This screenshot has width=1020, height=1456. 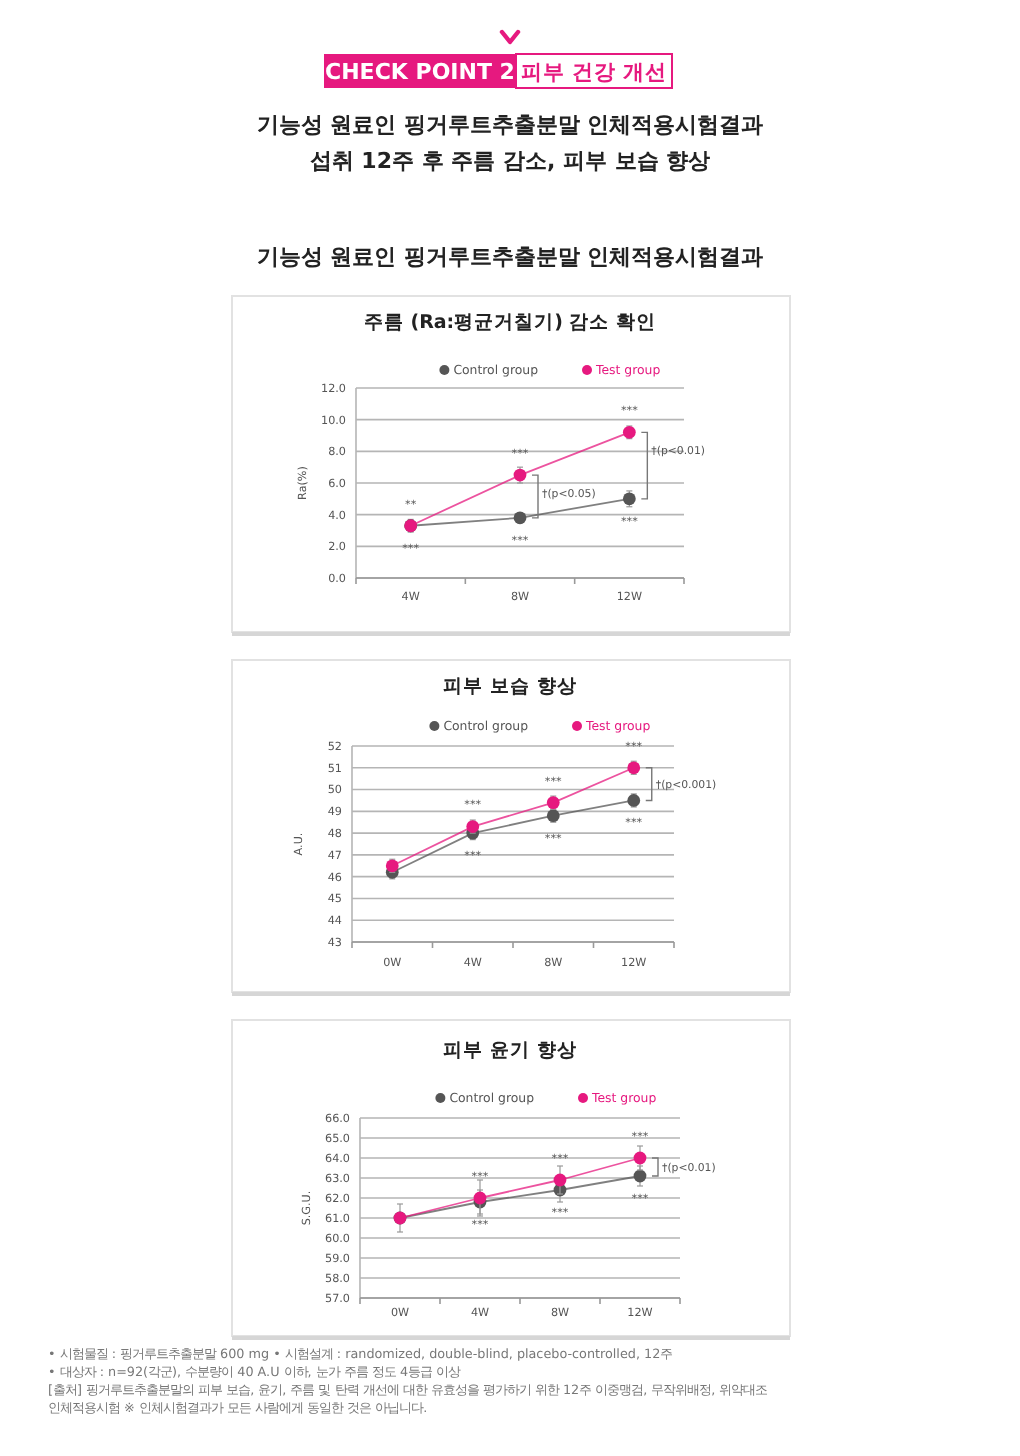 What do you see at coordinates (420, 72) in the screenshot?
I see `text: CHECK POINT 2` at bounding box center [420, 72].